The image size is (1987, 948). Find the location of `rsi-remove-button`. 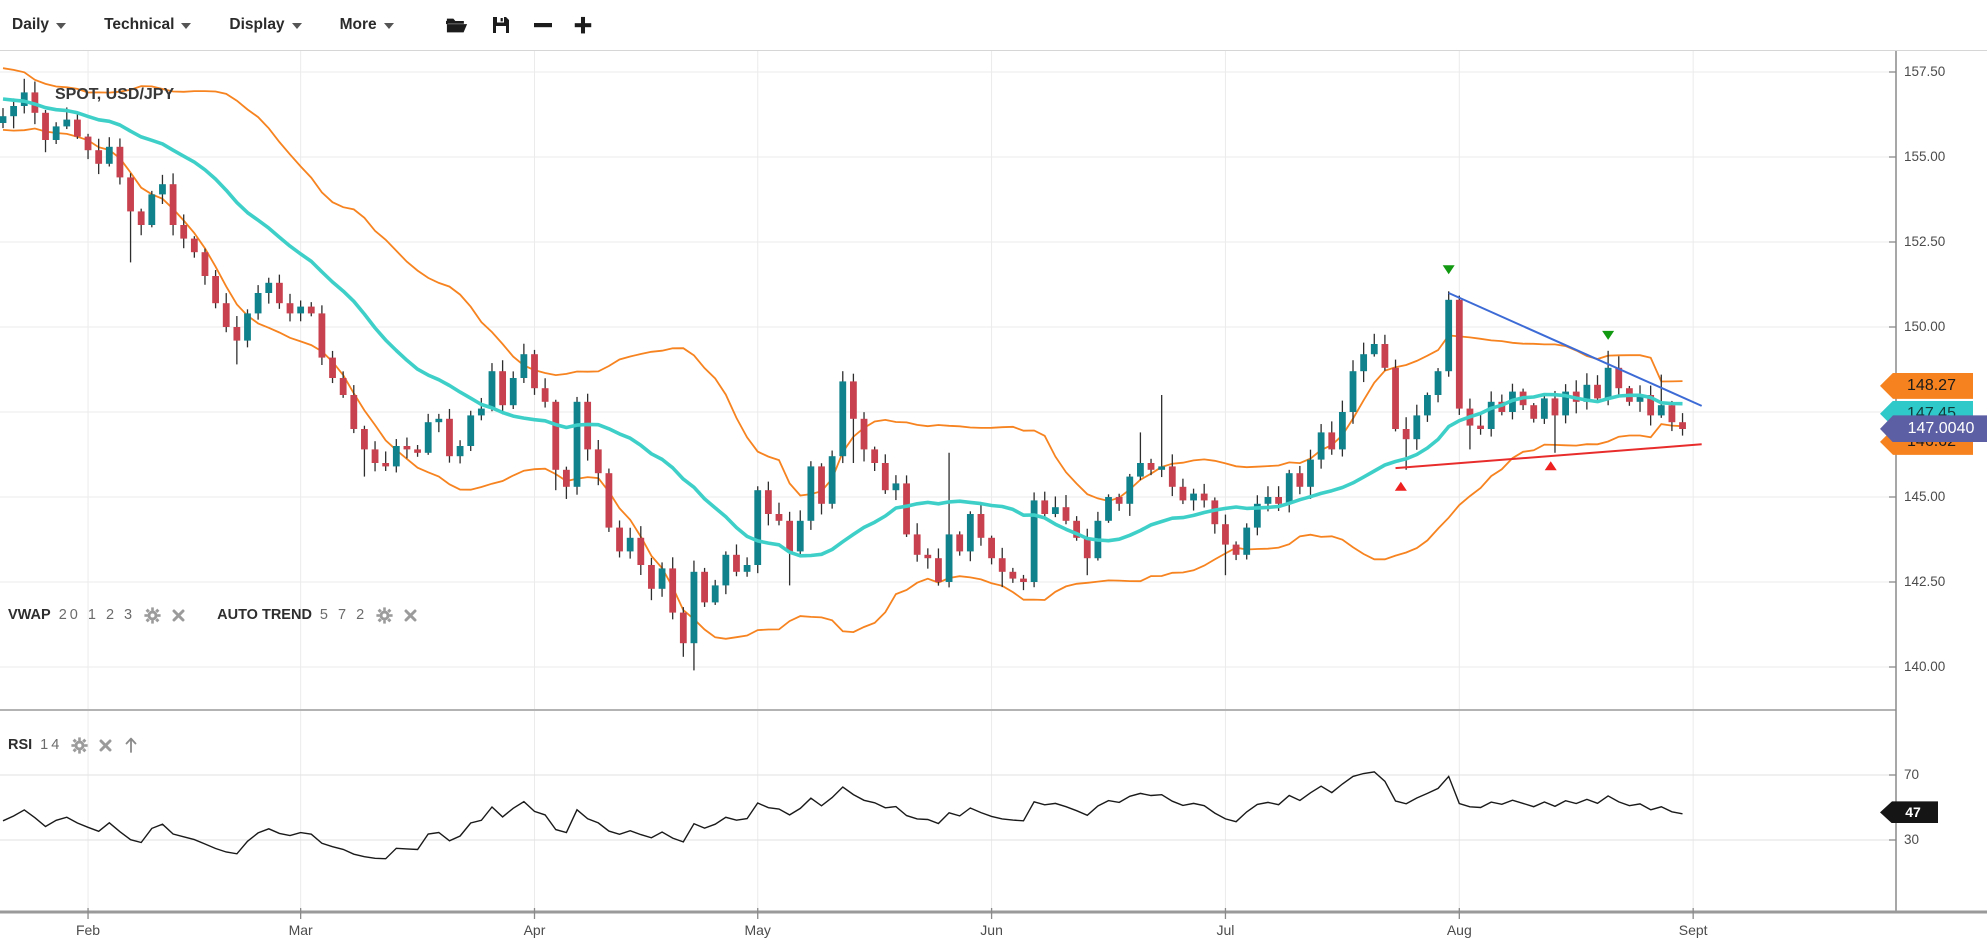

rsi-remove-button is located at coordinates (105, 745).